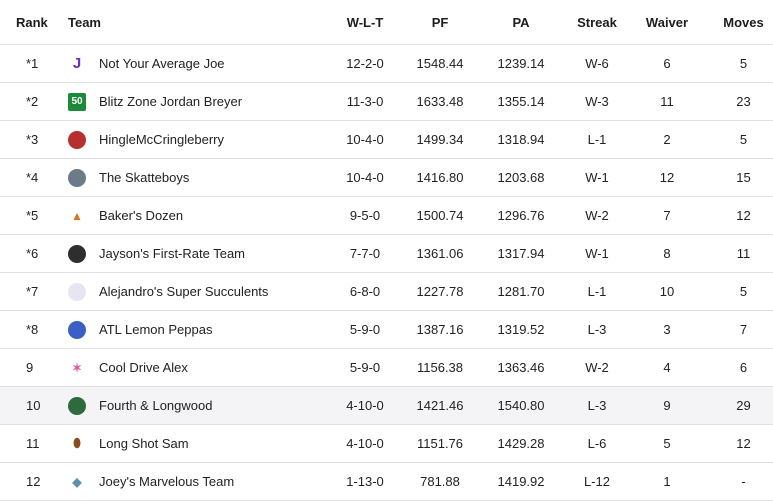 This screenshot has width=773, height=502. What do you see at coordinates (365, 101) in the screenshot?
I see `wlt-cell: 11-3-0` at bounding box center [365, 101].